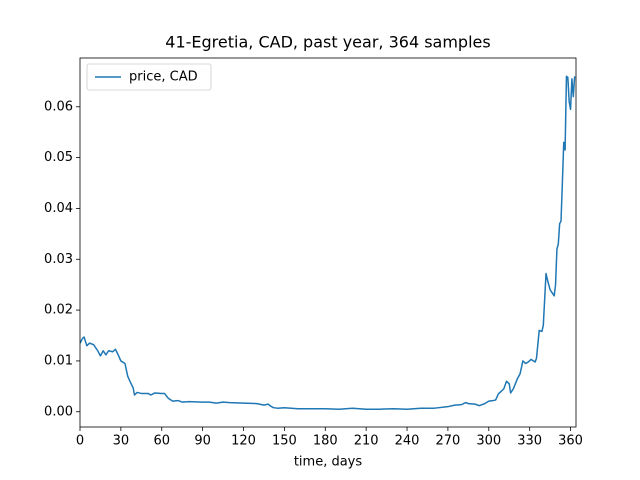 This screenshot has width=640, height=480. I want to click on x-axis-label: time, days, so click(328, 462).